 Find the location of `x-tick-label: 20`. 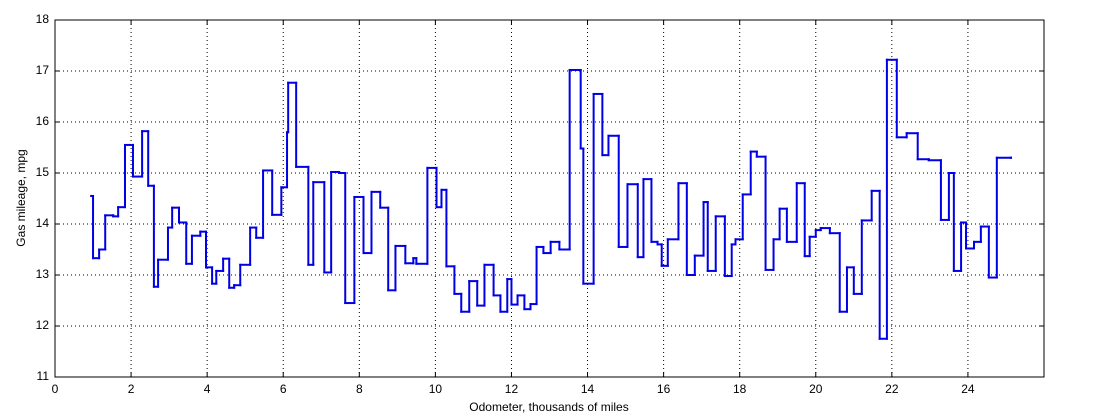

x-tick-label: 20 is located at coordinates (816, 389).